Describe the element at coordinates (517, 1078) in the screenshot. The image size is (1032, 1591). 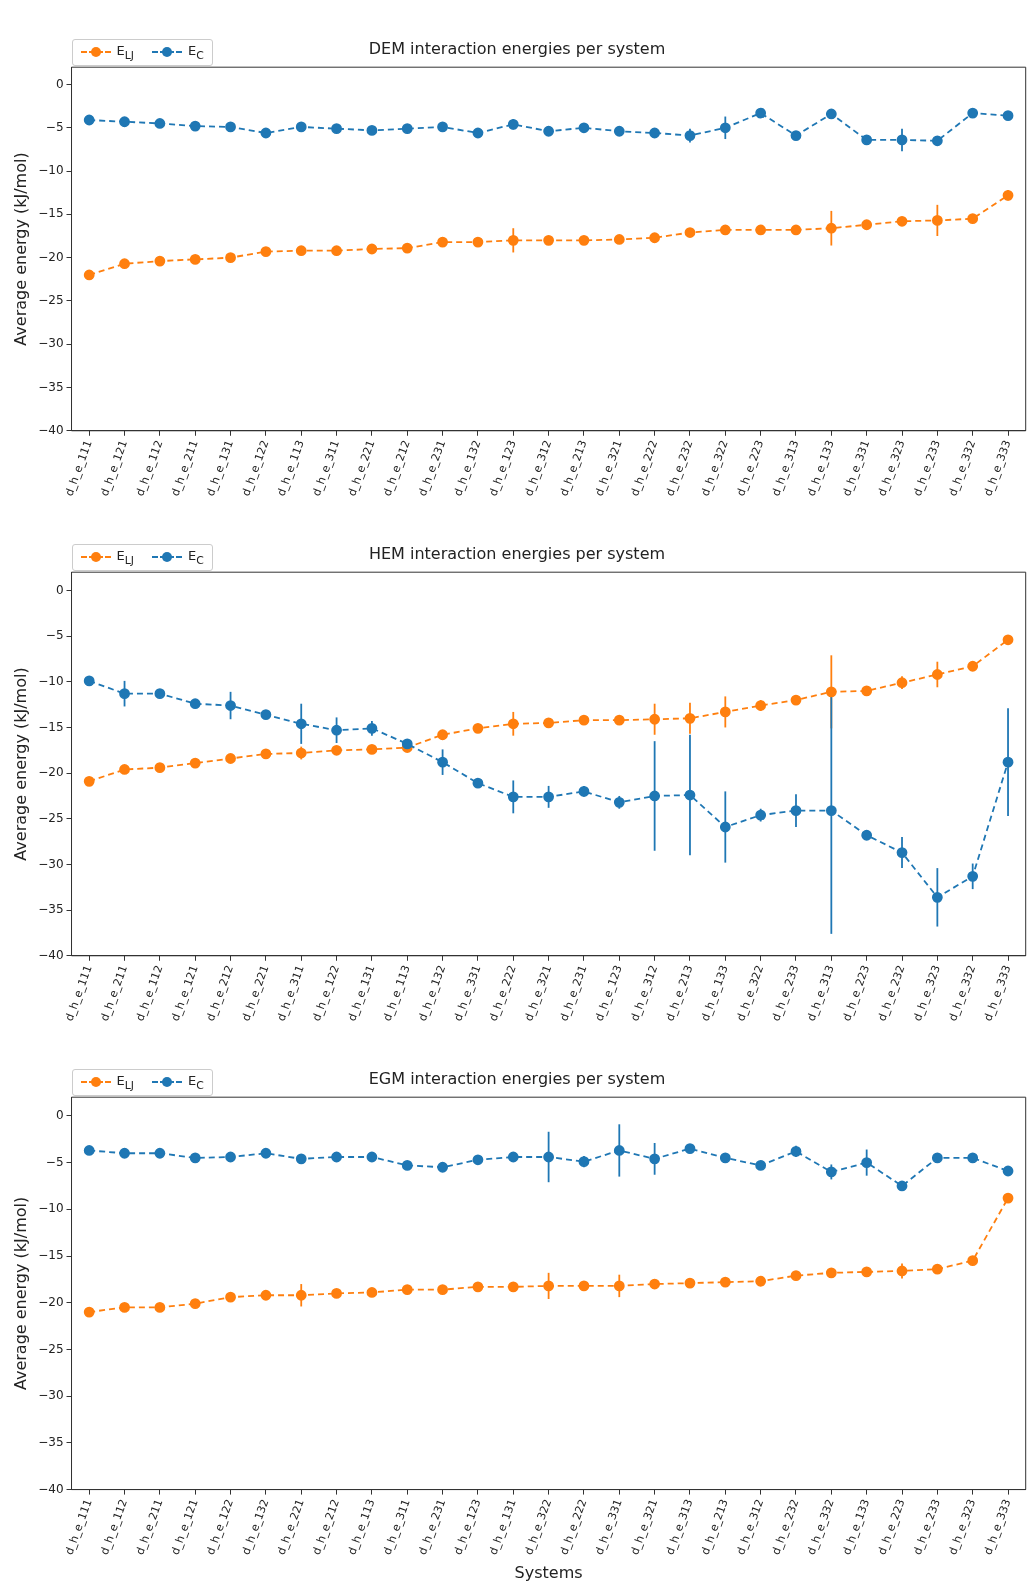
I see `chart-title: EGM interaction energies per system` at that location.